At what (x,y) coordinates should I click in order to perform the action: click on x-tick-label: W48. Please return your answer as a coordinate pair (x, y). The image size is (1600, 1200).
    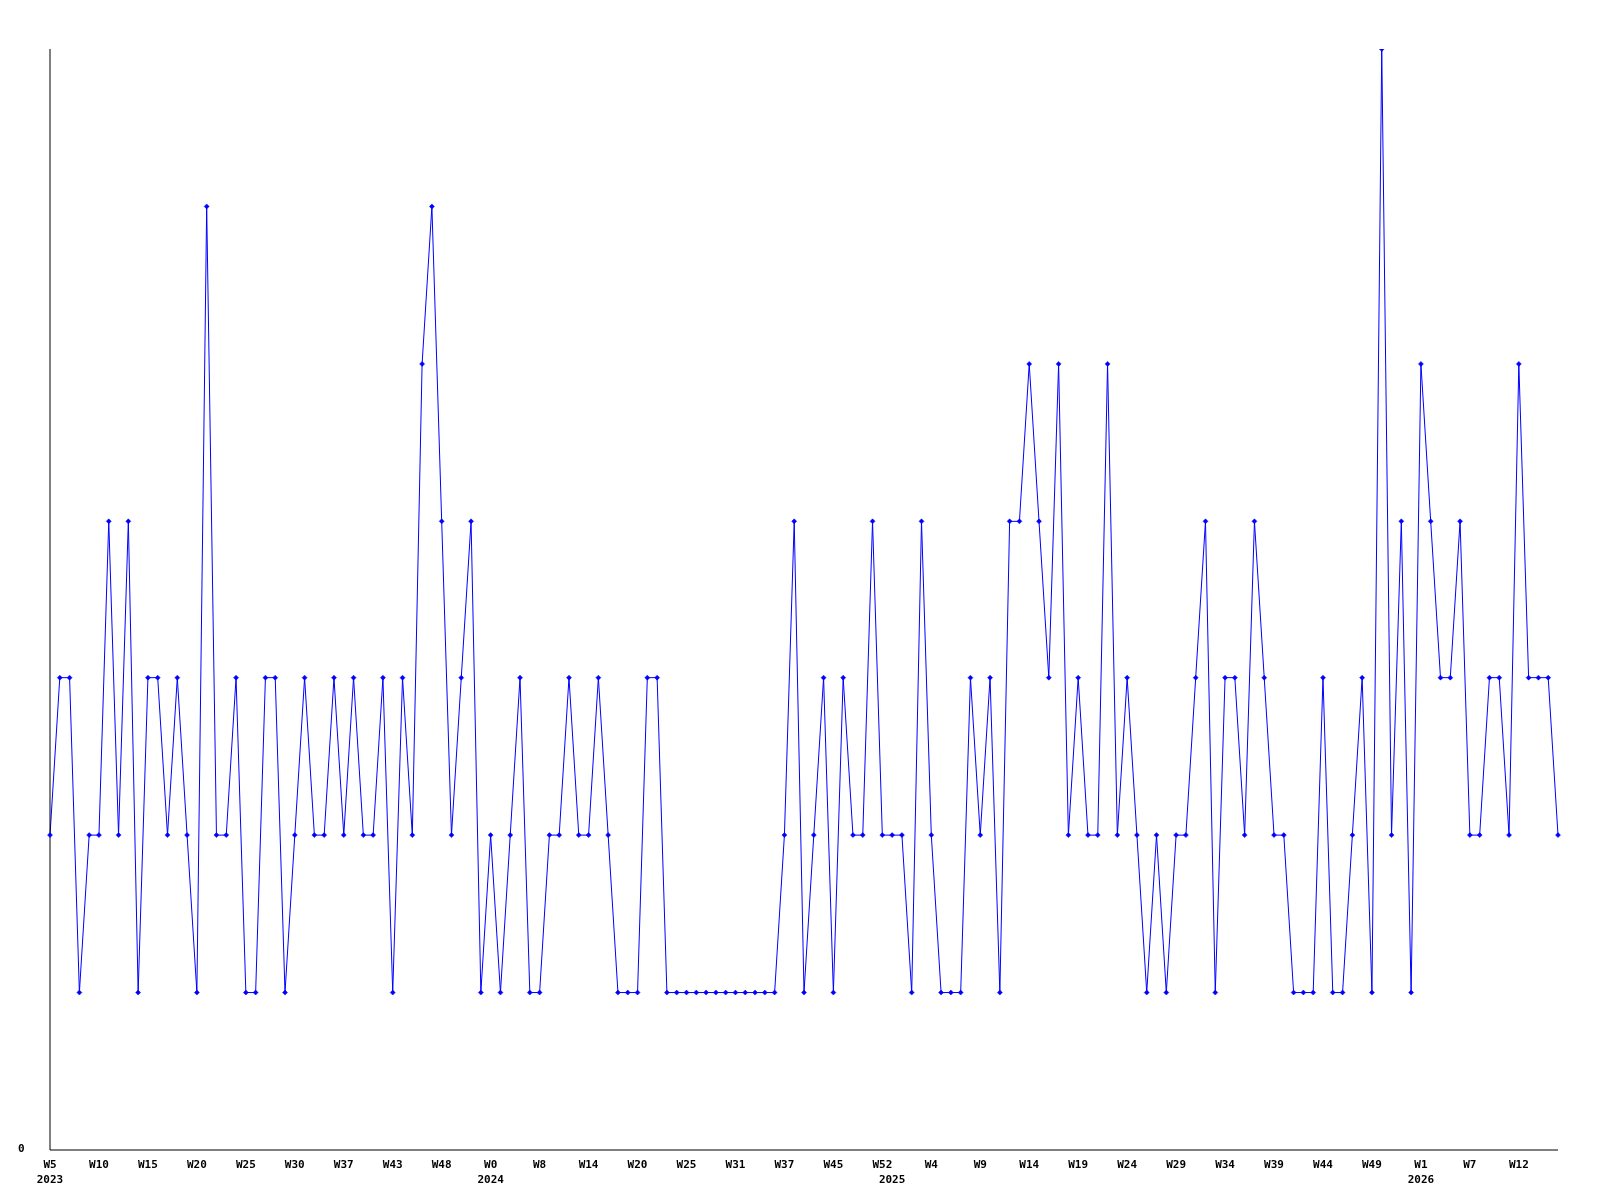
    Looking at the image, I should click on (441, 1164).